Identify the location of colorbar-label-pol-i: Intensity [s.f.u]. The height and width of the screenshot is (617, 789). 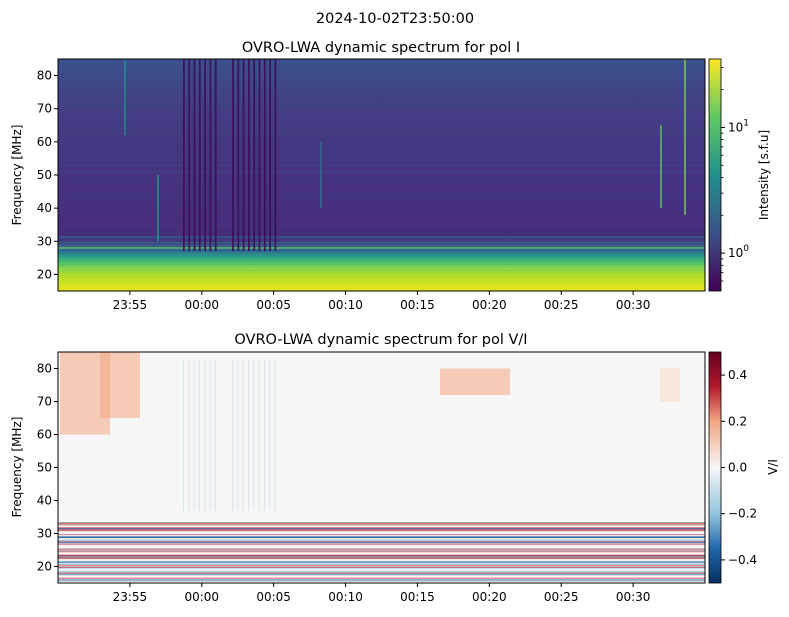
(764, 175).